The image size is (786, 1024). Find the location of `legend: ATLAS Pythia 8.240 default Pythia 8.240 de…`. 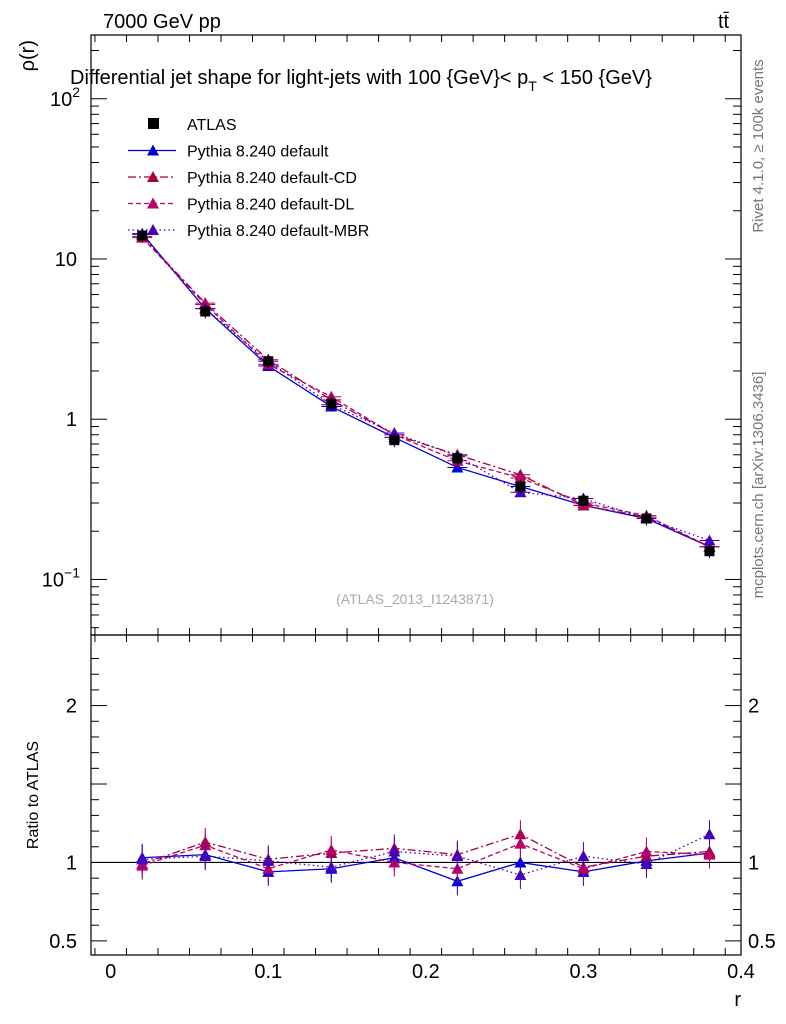

legend: ATLAS Pythia 8.240 default Pythia 8.240 de… is located at coordinates (248, 178).